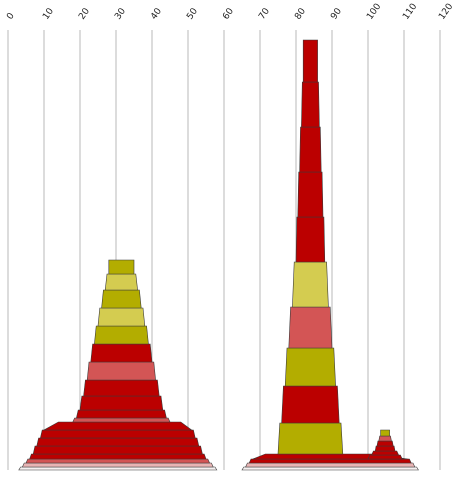 This screenshot has width=452, height=477. I want to click on x-tick-label-60: 60, so click(228, 13).